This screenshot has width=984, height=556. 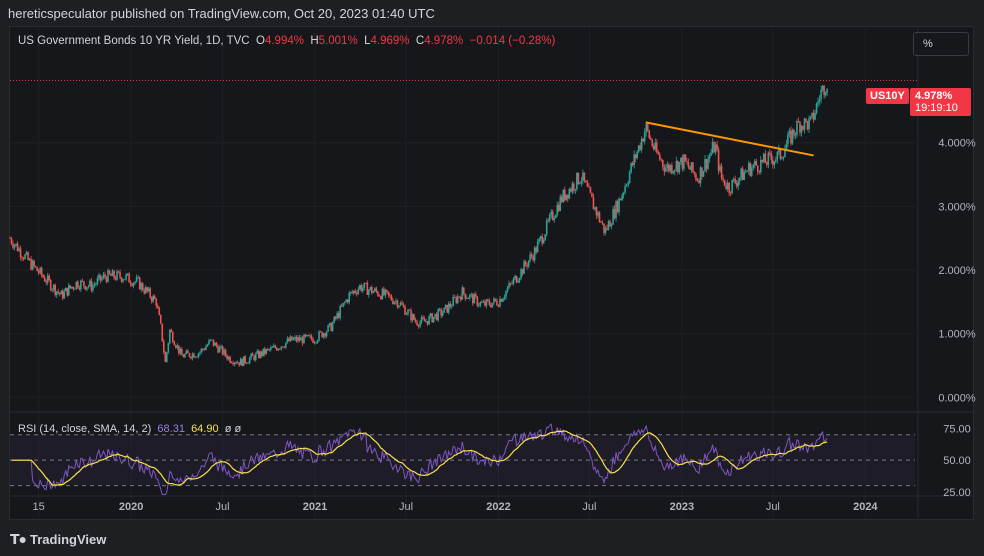 What do you see at coordinates (957, 207) in the screenshot?
I see `y-tick-label: 3.000%` at bounding box center [957, 207].